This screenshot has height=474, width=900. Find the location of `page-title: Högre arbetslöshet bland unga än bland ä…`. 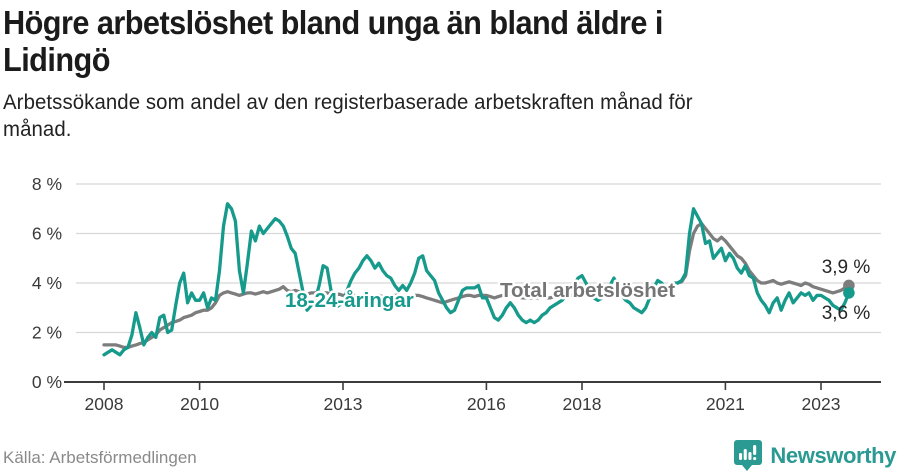

page-title: Högre arbetslöshet bland unga än bland ä… is located at coordinates (403, 41).